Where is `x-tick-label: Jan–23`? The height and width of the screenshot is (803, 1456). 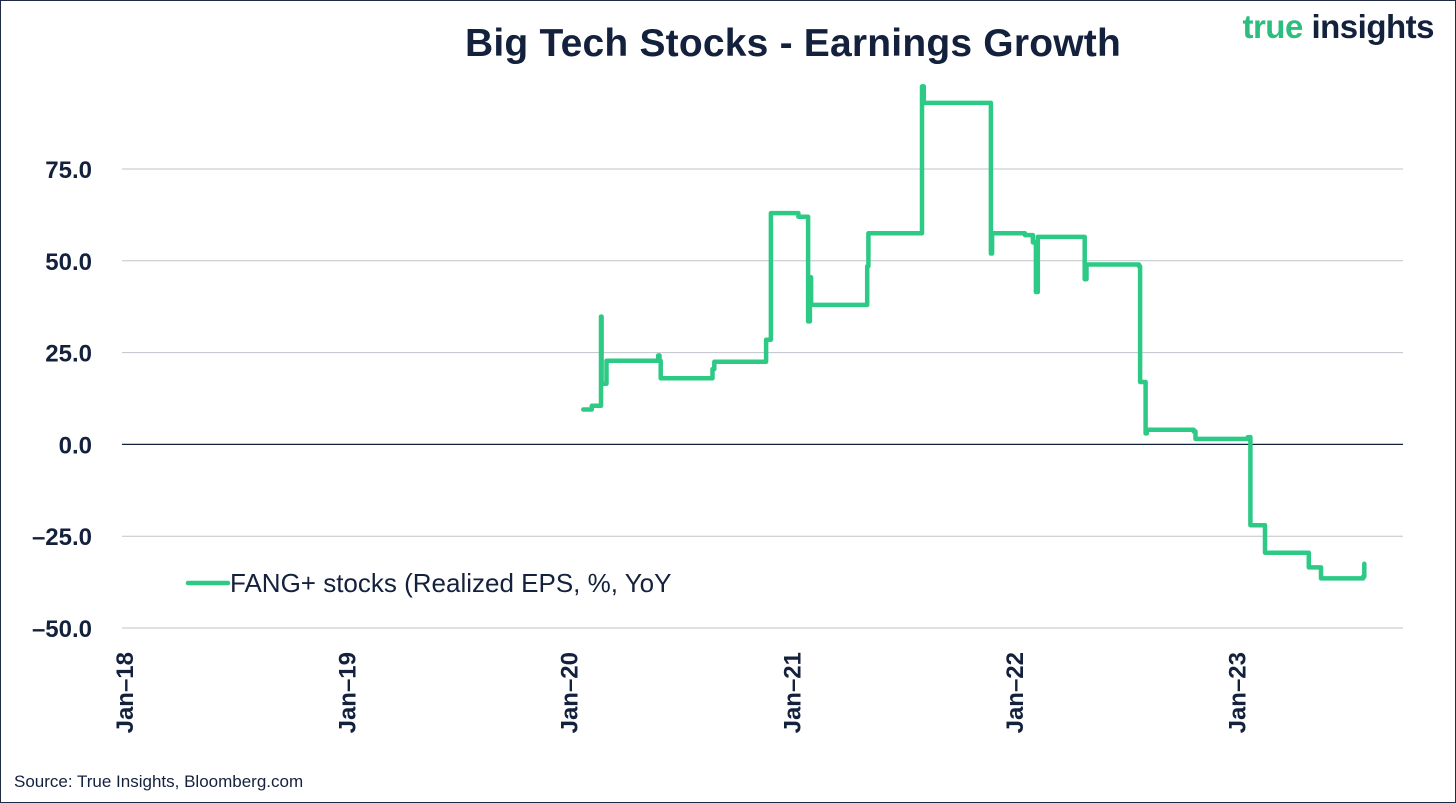 x-tick-label: Jan–23 is located at coordinates (1237, 692).